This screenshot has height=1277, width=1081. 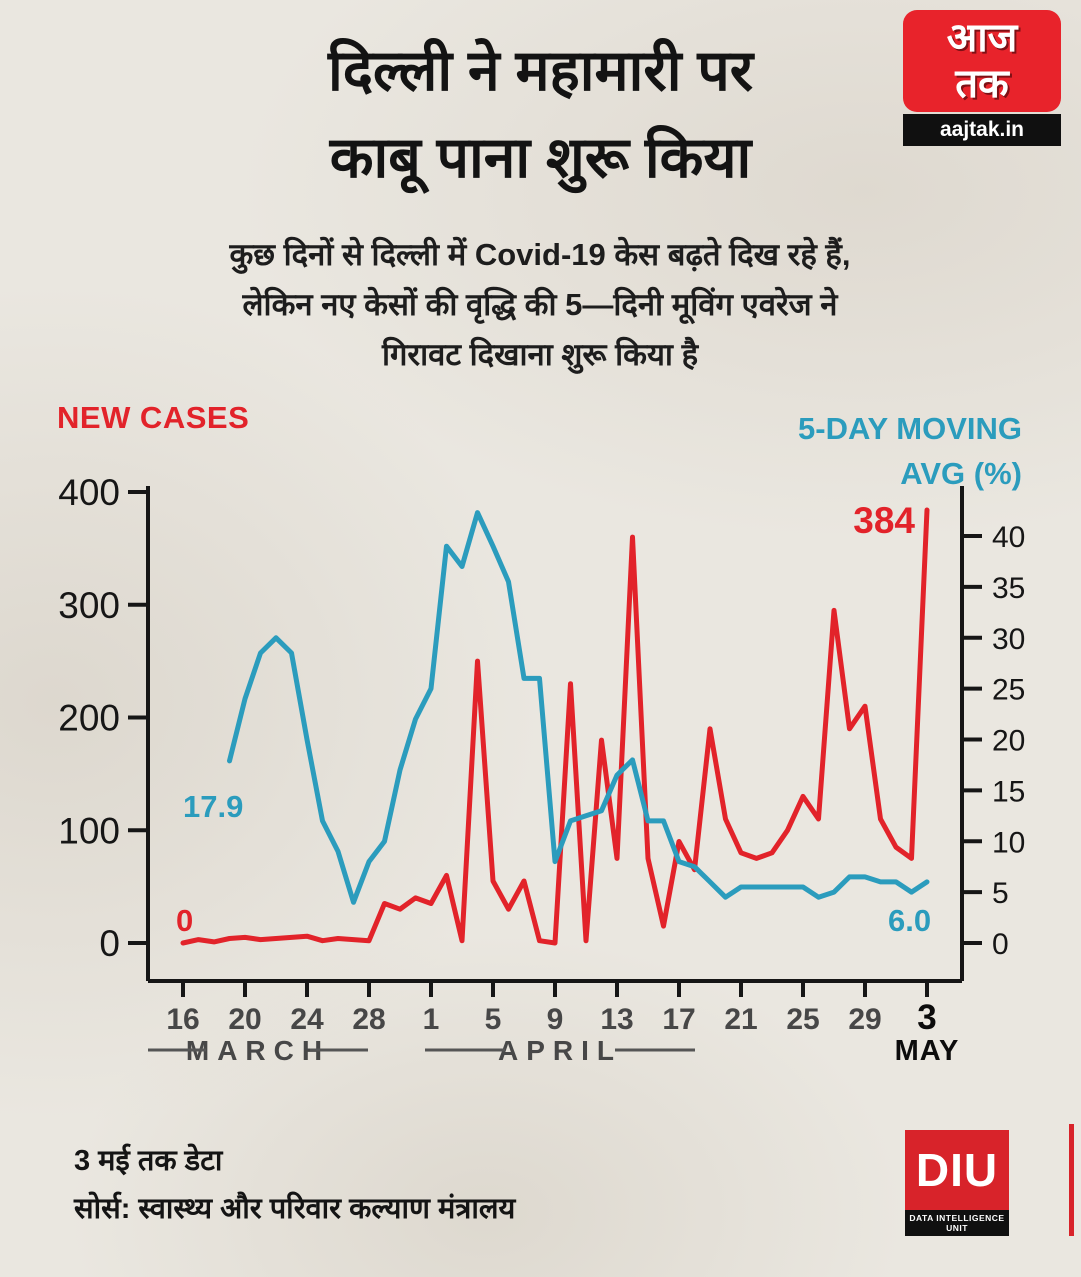 I want to click on x-tick-label: 3, so click(x=926, y=1017).